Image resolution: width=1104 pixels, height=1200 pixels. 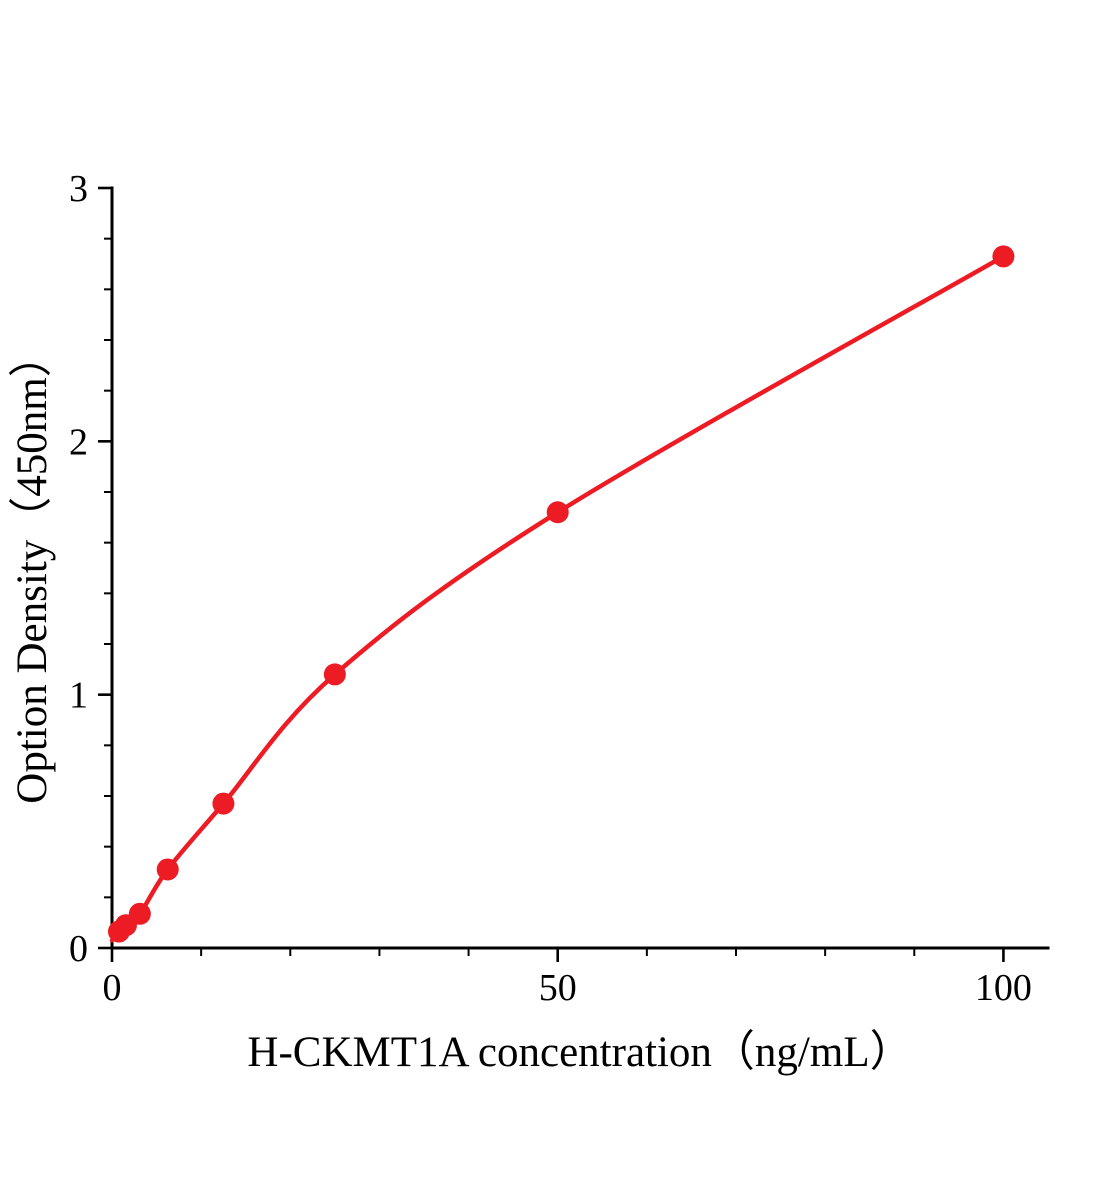 I want to click on y-tick-label: 1, so click(x=78, y=696).